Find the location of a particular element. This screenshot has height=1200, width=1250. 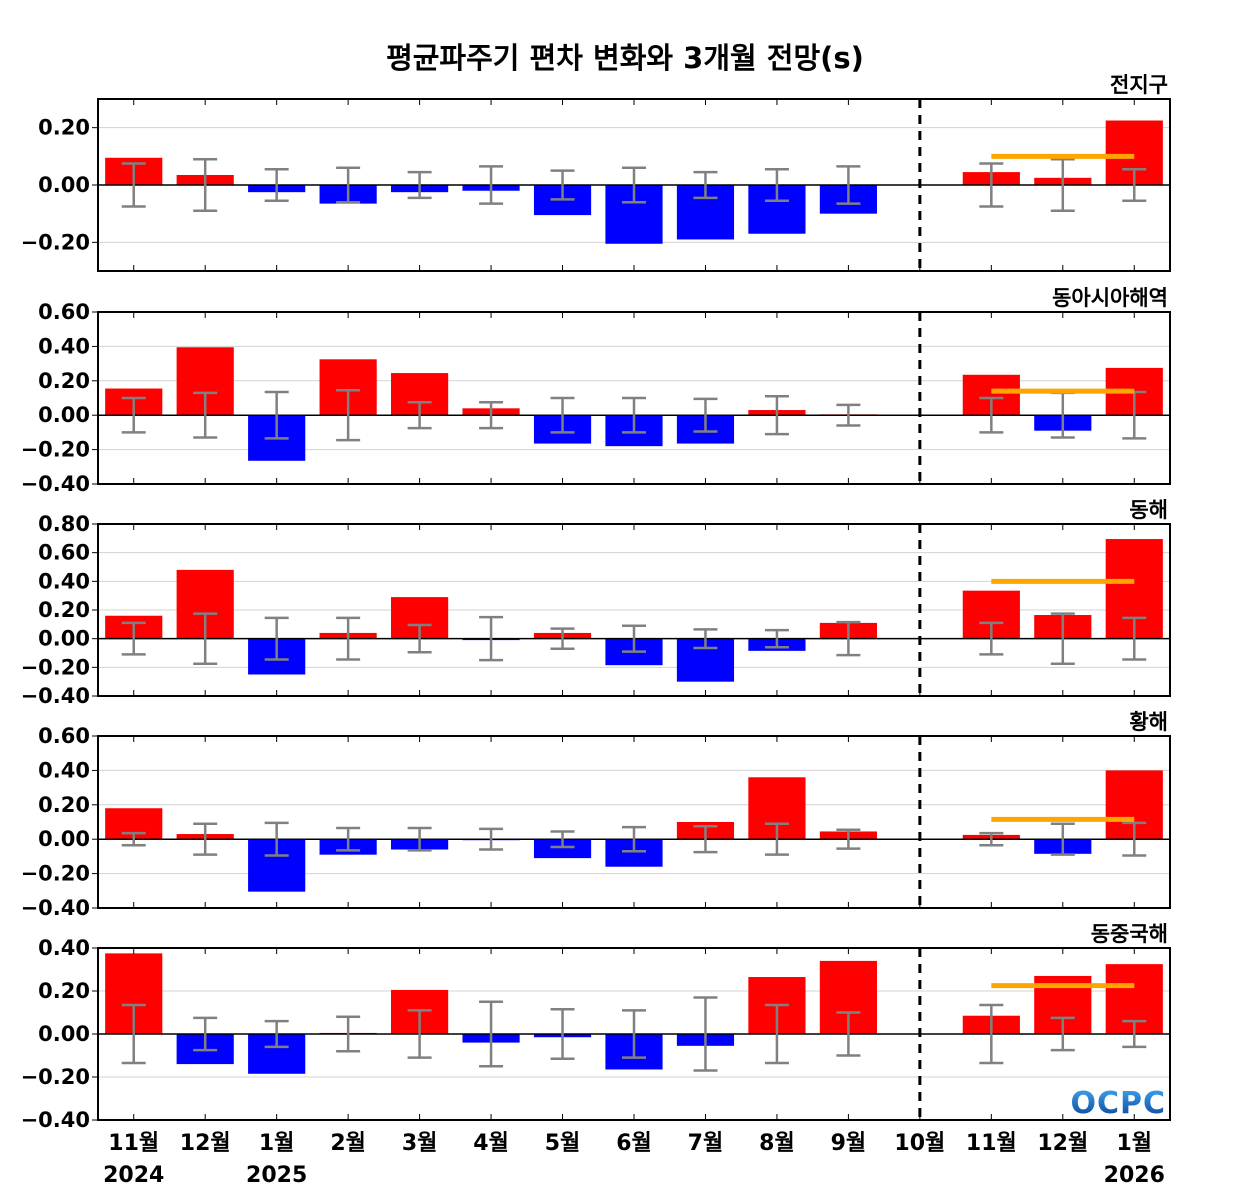

chart-title: 평균파주기 편차 변화와 3개월 전망(s) is located at coordinates (625, 58).